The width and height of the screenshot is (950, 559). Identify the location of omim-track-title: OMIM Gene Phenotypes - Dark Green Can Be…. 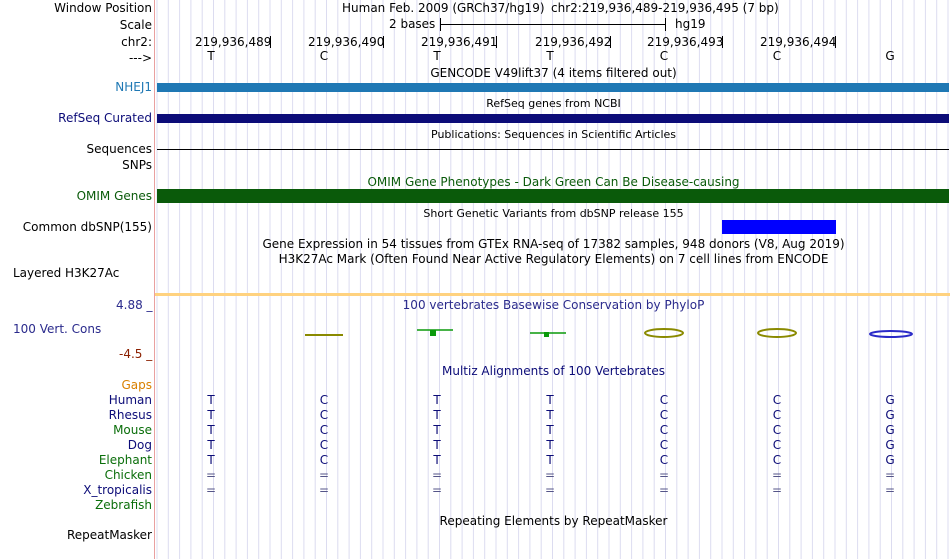
(553, 182).